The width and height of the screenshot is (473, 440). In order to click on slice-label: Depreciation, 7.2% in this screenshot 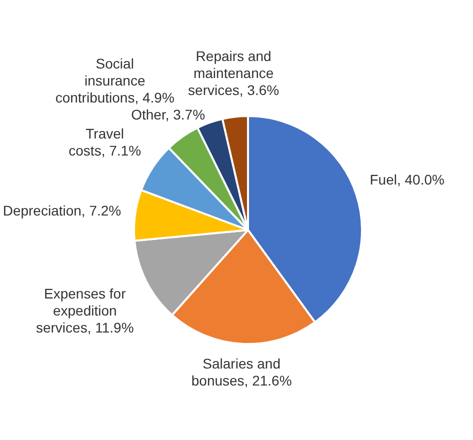, I will do `click(62, 210)`.